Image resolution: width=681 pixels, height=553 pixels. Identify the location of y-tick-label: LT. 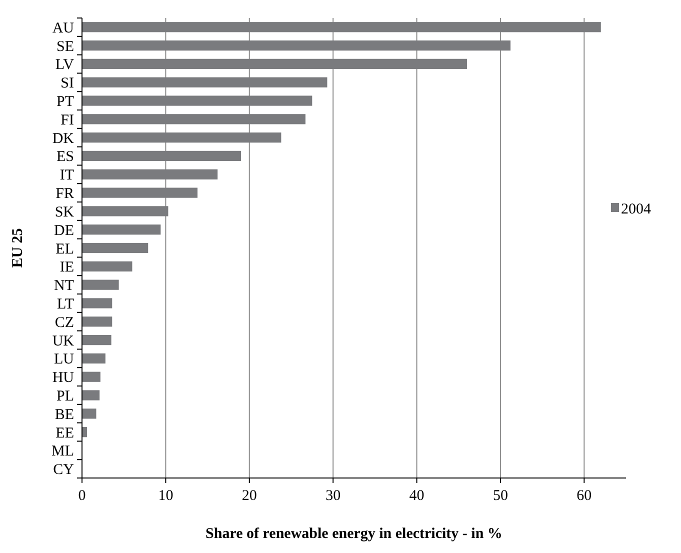
(65, 304).